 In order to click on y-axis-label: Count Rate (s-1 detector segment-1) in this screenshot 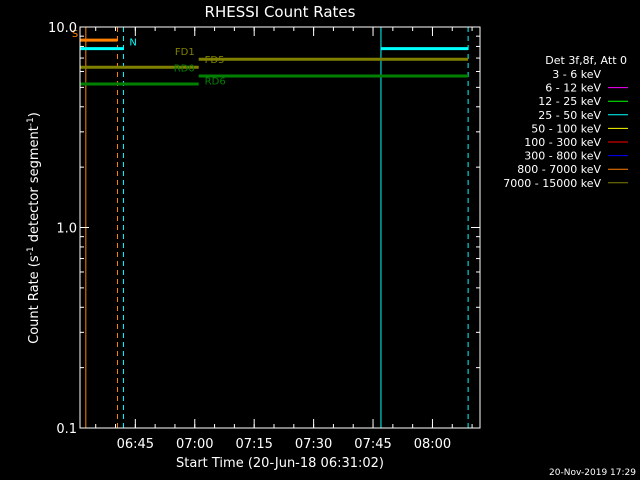, I will do `click(34, 228)`.